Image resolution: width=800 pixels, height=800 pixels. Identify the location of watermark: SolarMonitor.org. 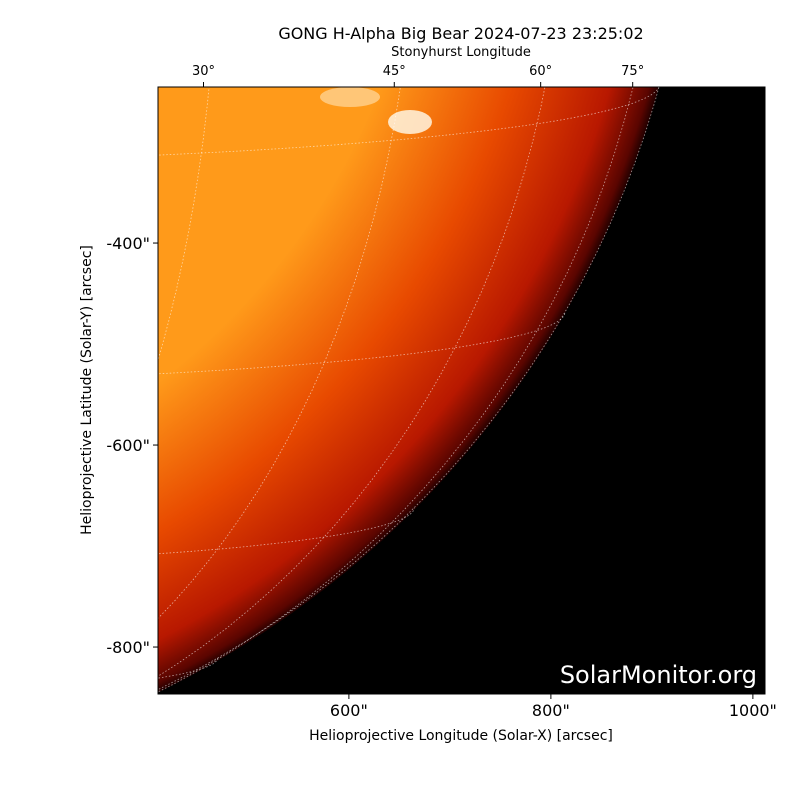
(658, 675).